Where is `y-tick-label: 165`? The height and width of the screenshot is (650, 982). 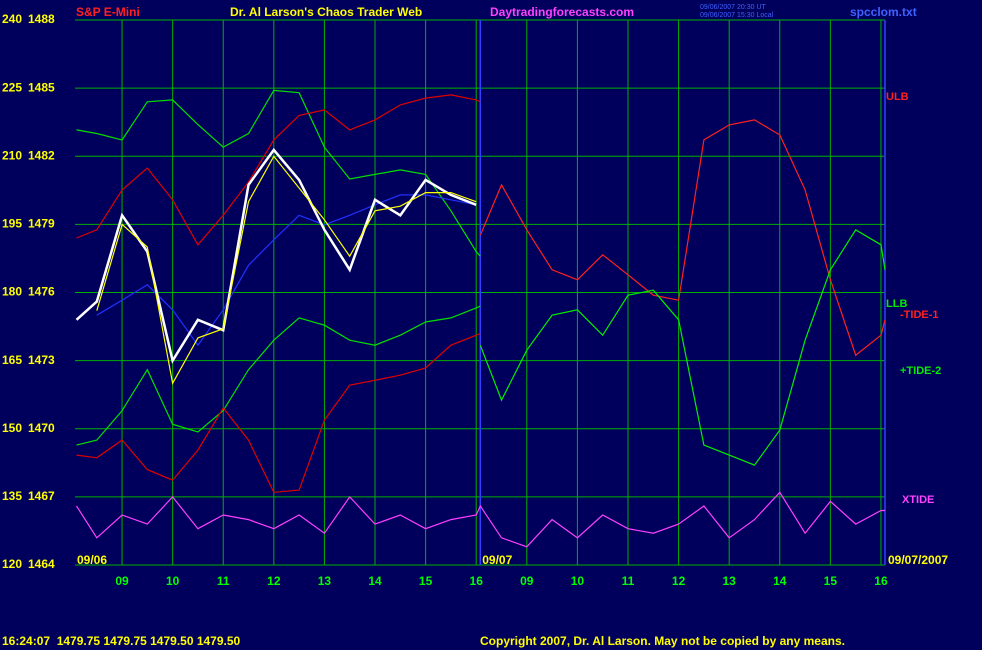
y-tick-label: 165 is located at coordinates (12, 360).